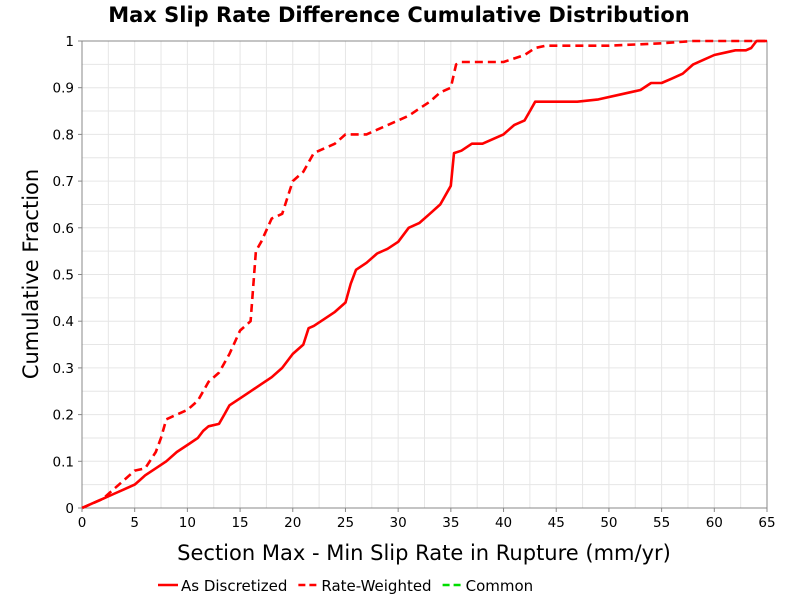  Describe the element at coordinates (63, 462) in the screenshot. I see `y-tick-label: 0.1` at that location.